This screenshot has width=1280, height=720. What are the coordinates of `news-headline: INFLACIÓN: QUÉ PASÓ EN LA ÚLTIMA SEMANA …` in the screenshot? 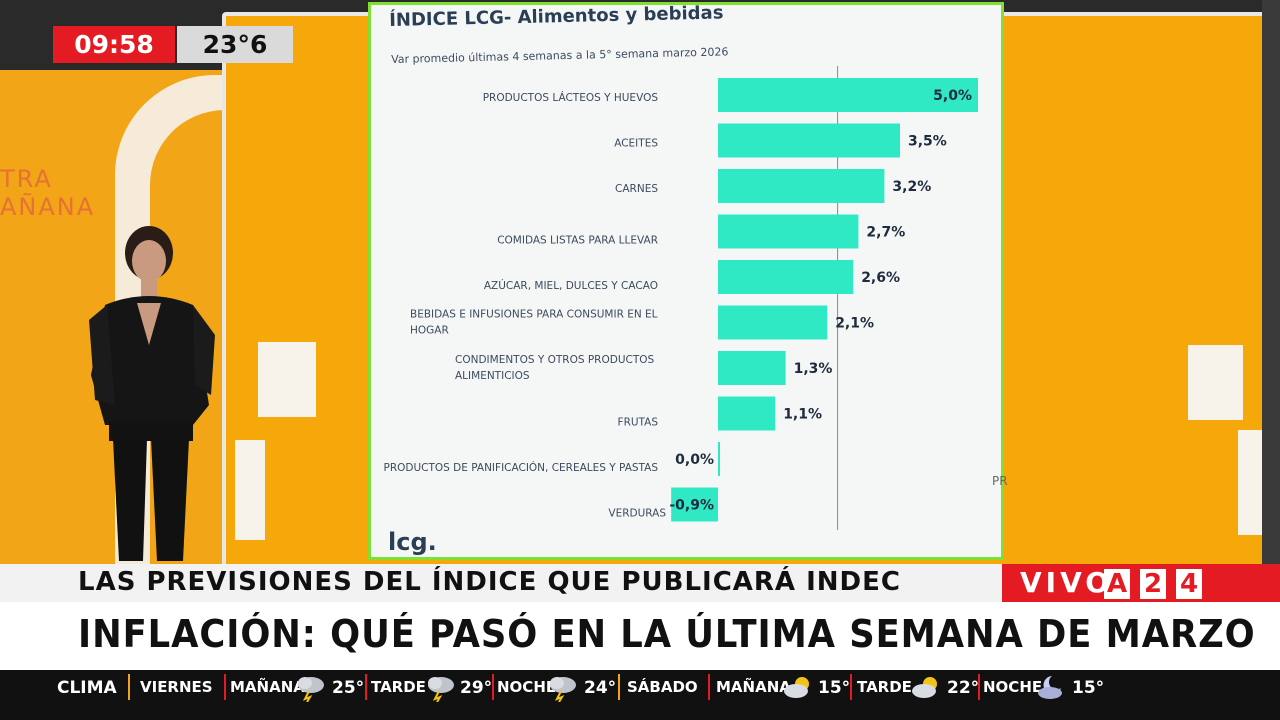 It's located at (667, 634).